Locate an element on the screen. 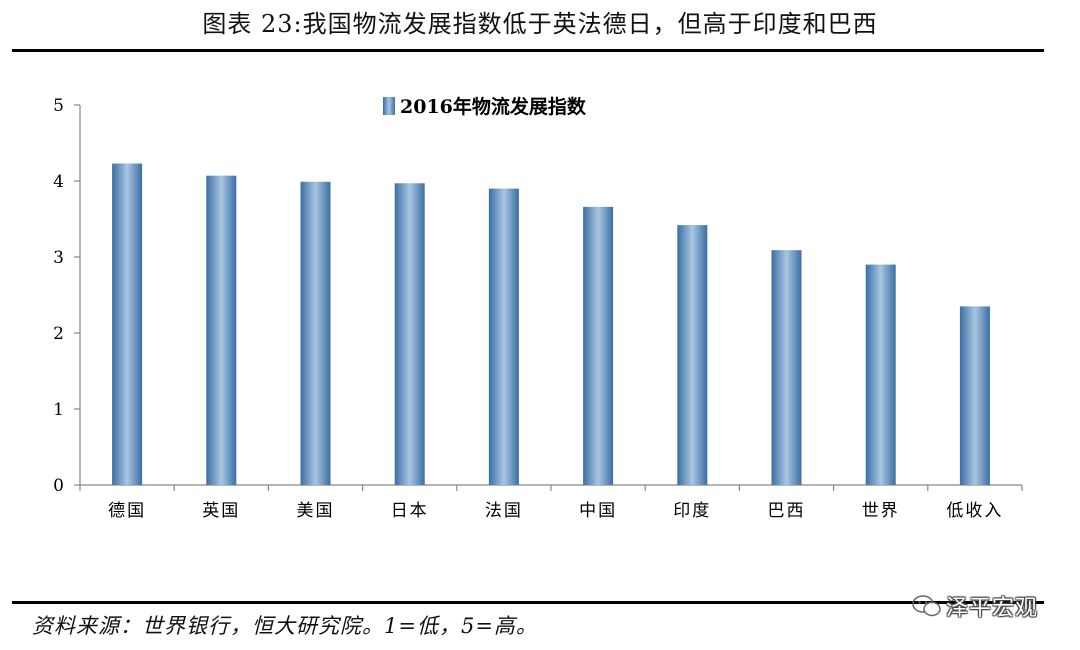  y-tick-label: 0 is located at coordinates (58, 486).